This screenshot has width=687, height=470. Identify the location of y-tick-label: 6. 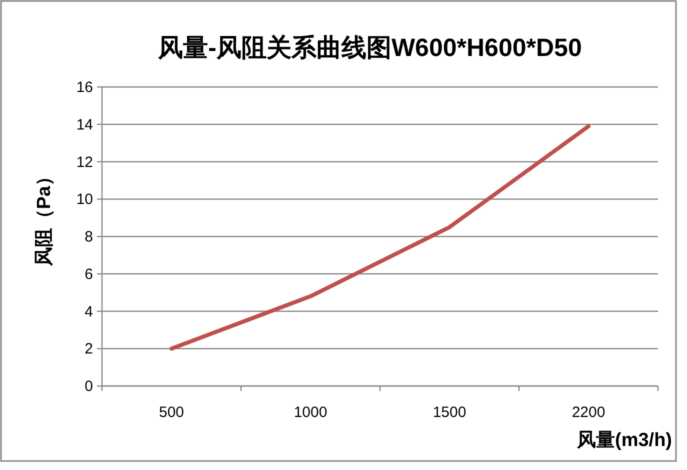
(88, 274).